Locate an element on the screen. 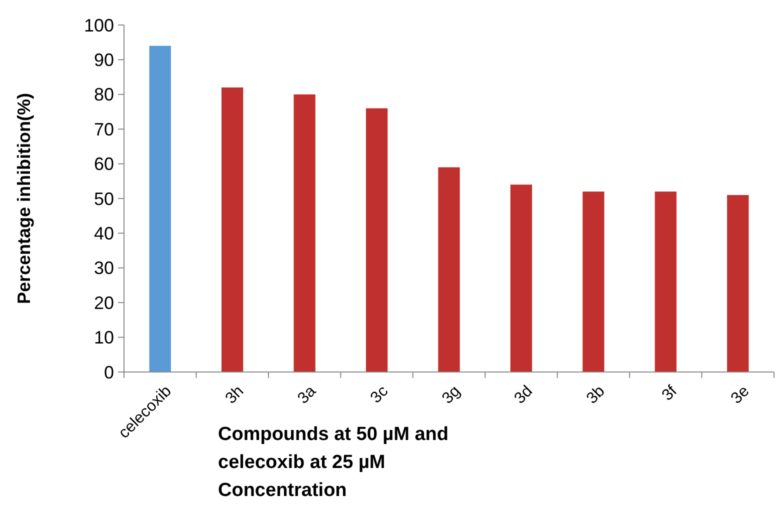 Image resolution: width=782 pixels, height=512 pixels. y-tick-label: 70 is located at coordinates (104, 129).